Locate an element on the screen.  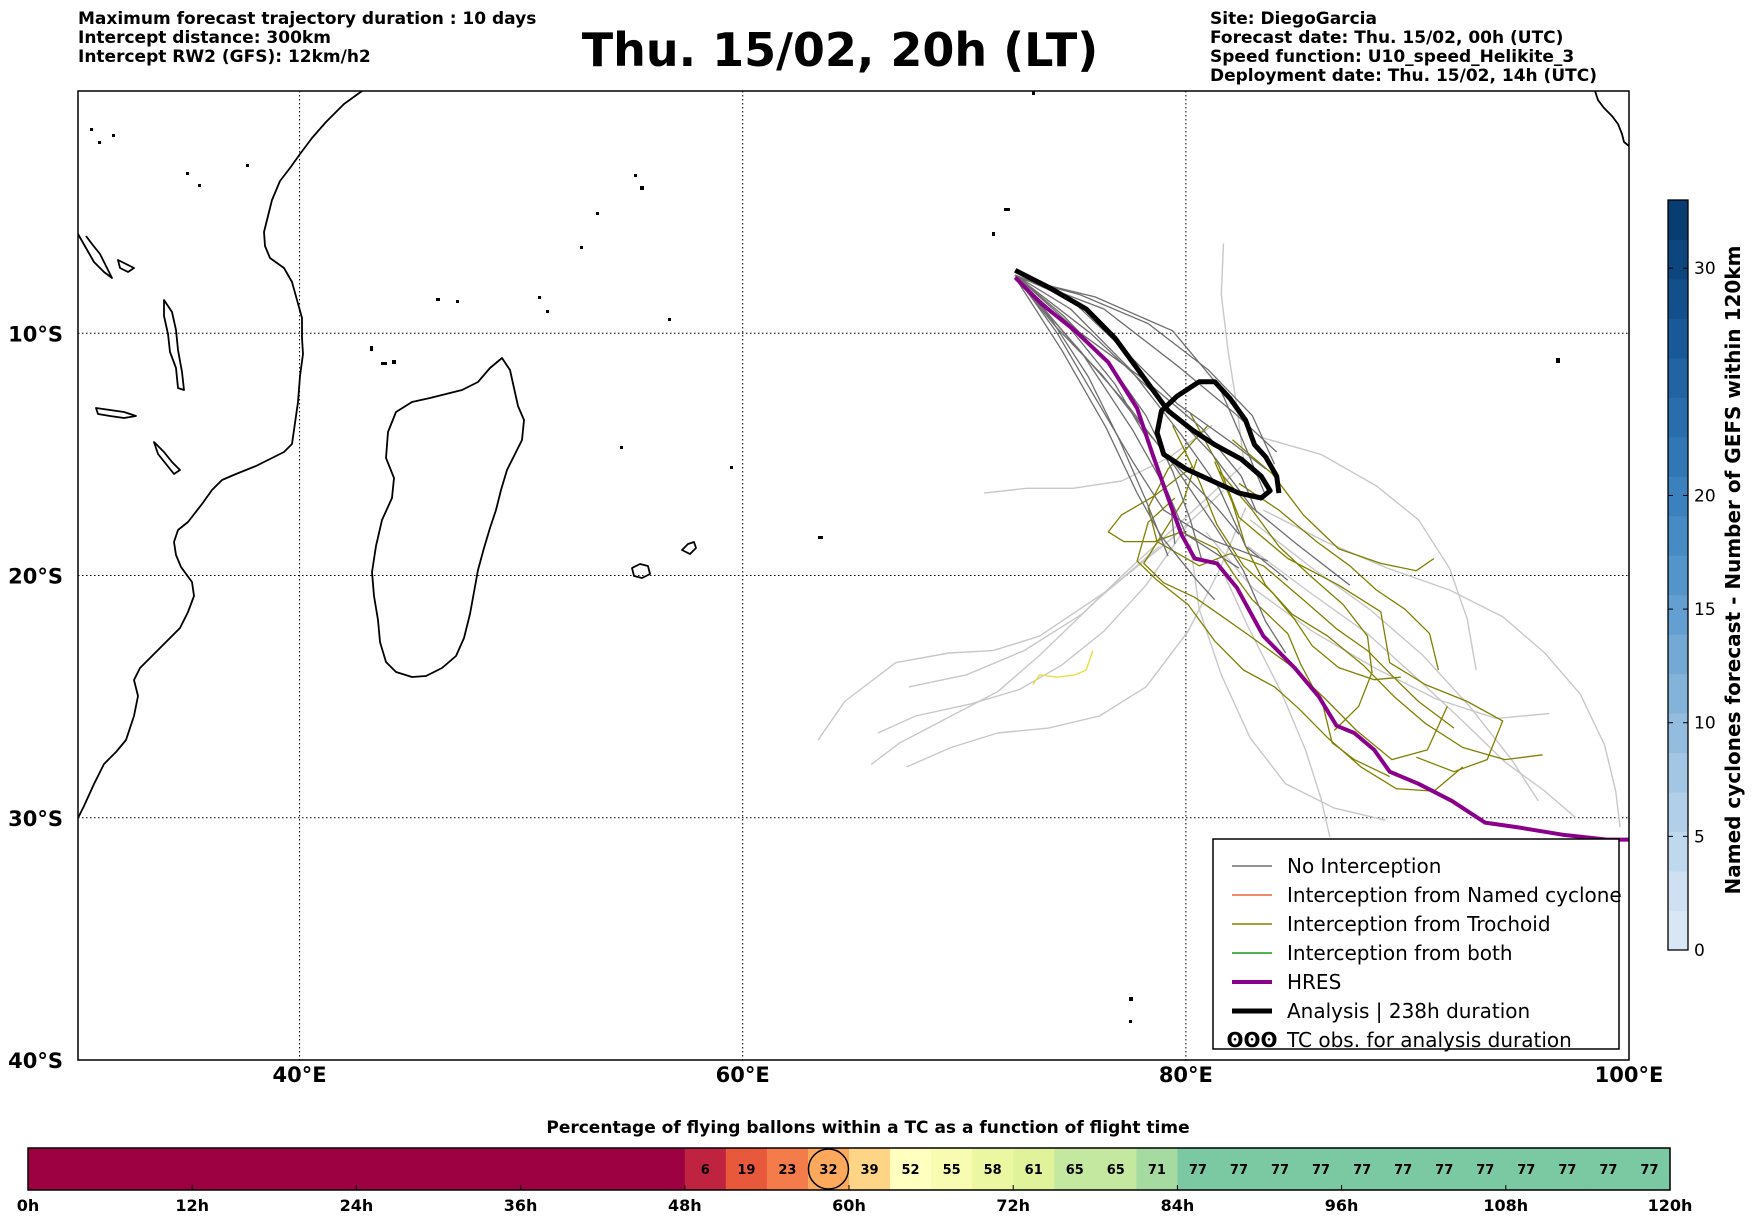
percentage-value: 58 is located at coordinates (993, 1170).